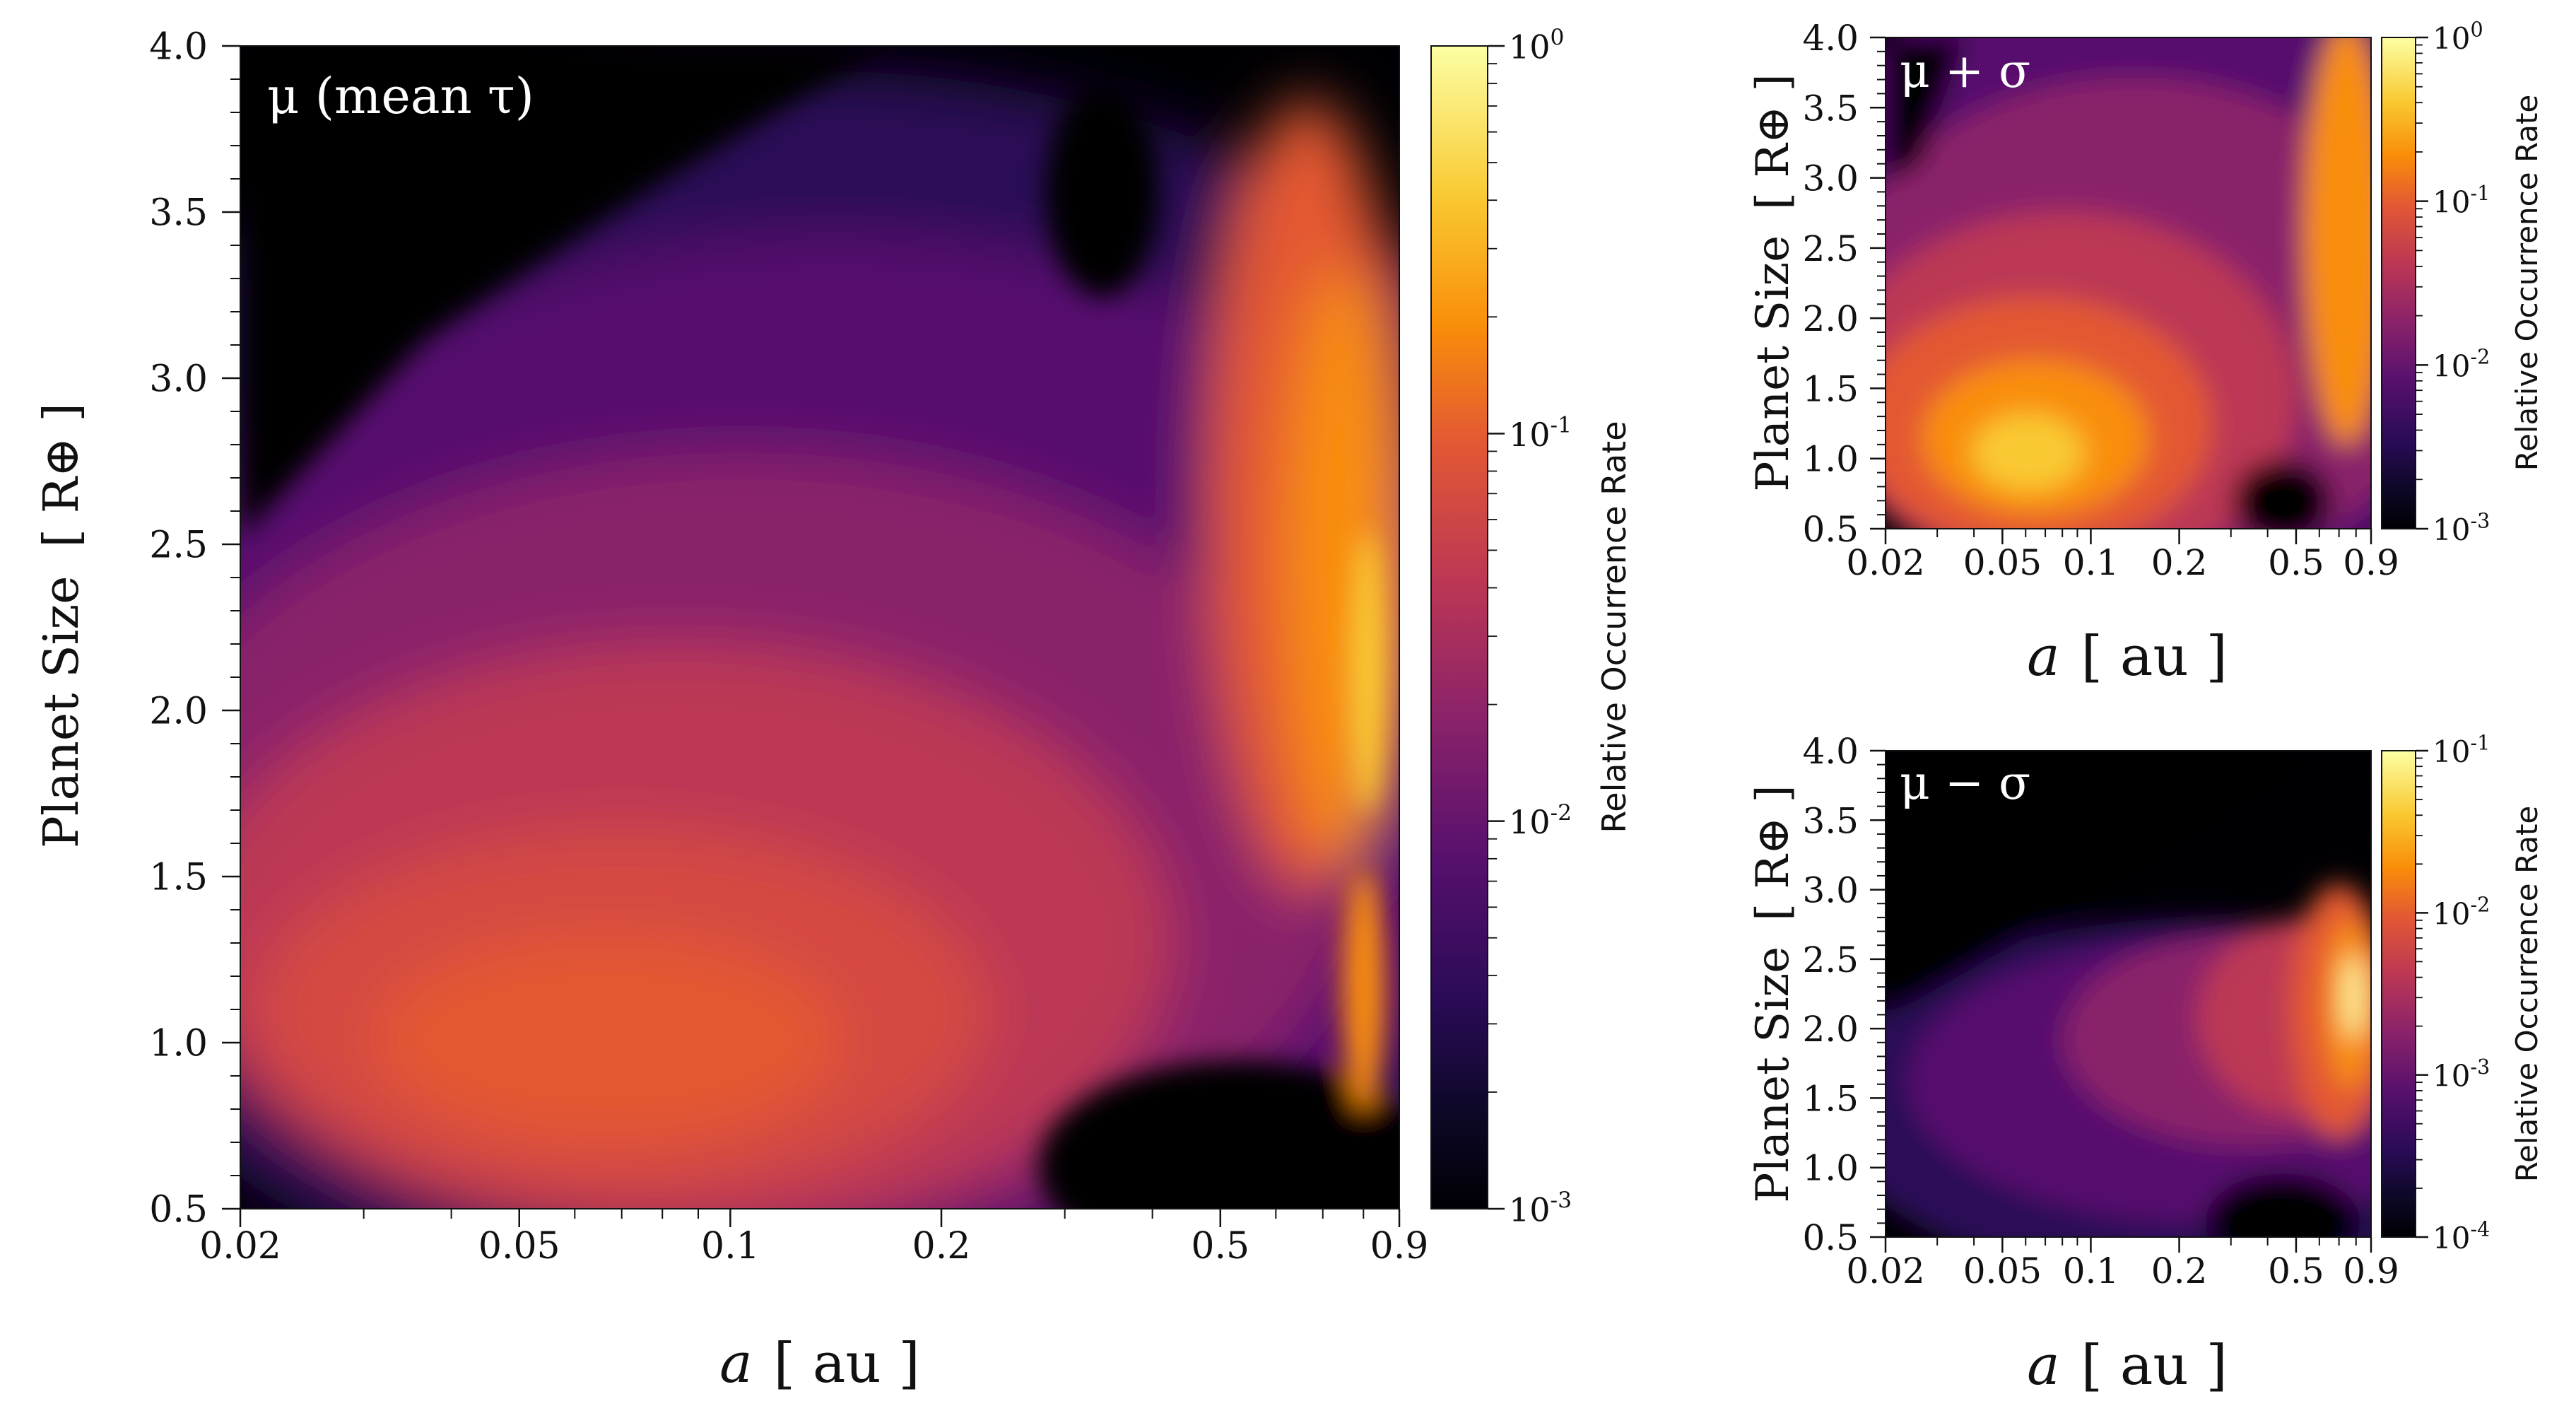 This screenshot has width=2576, height=1406. I want to click on heatmap-plus-sigma-colorbar, so click(2398, 283).